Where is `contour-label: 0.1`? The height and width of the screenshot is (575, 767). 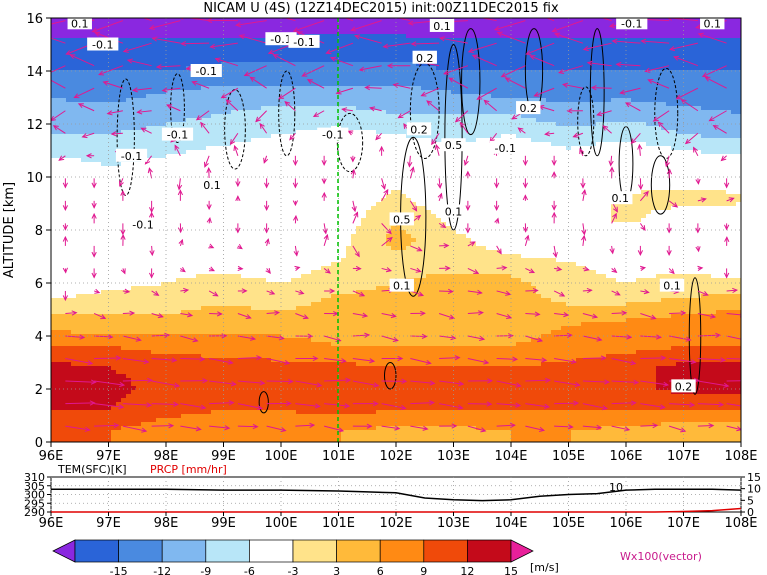 contour-label: 0.1 is located at coordinates (454, 211).